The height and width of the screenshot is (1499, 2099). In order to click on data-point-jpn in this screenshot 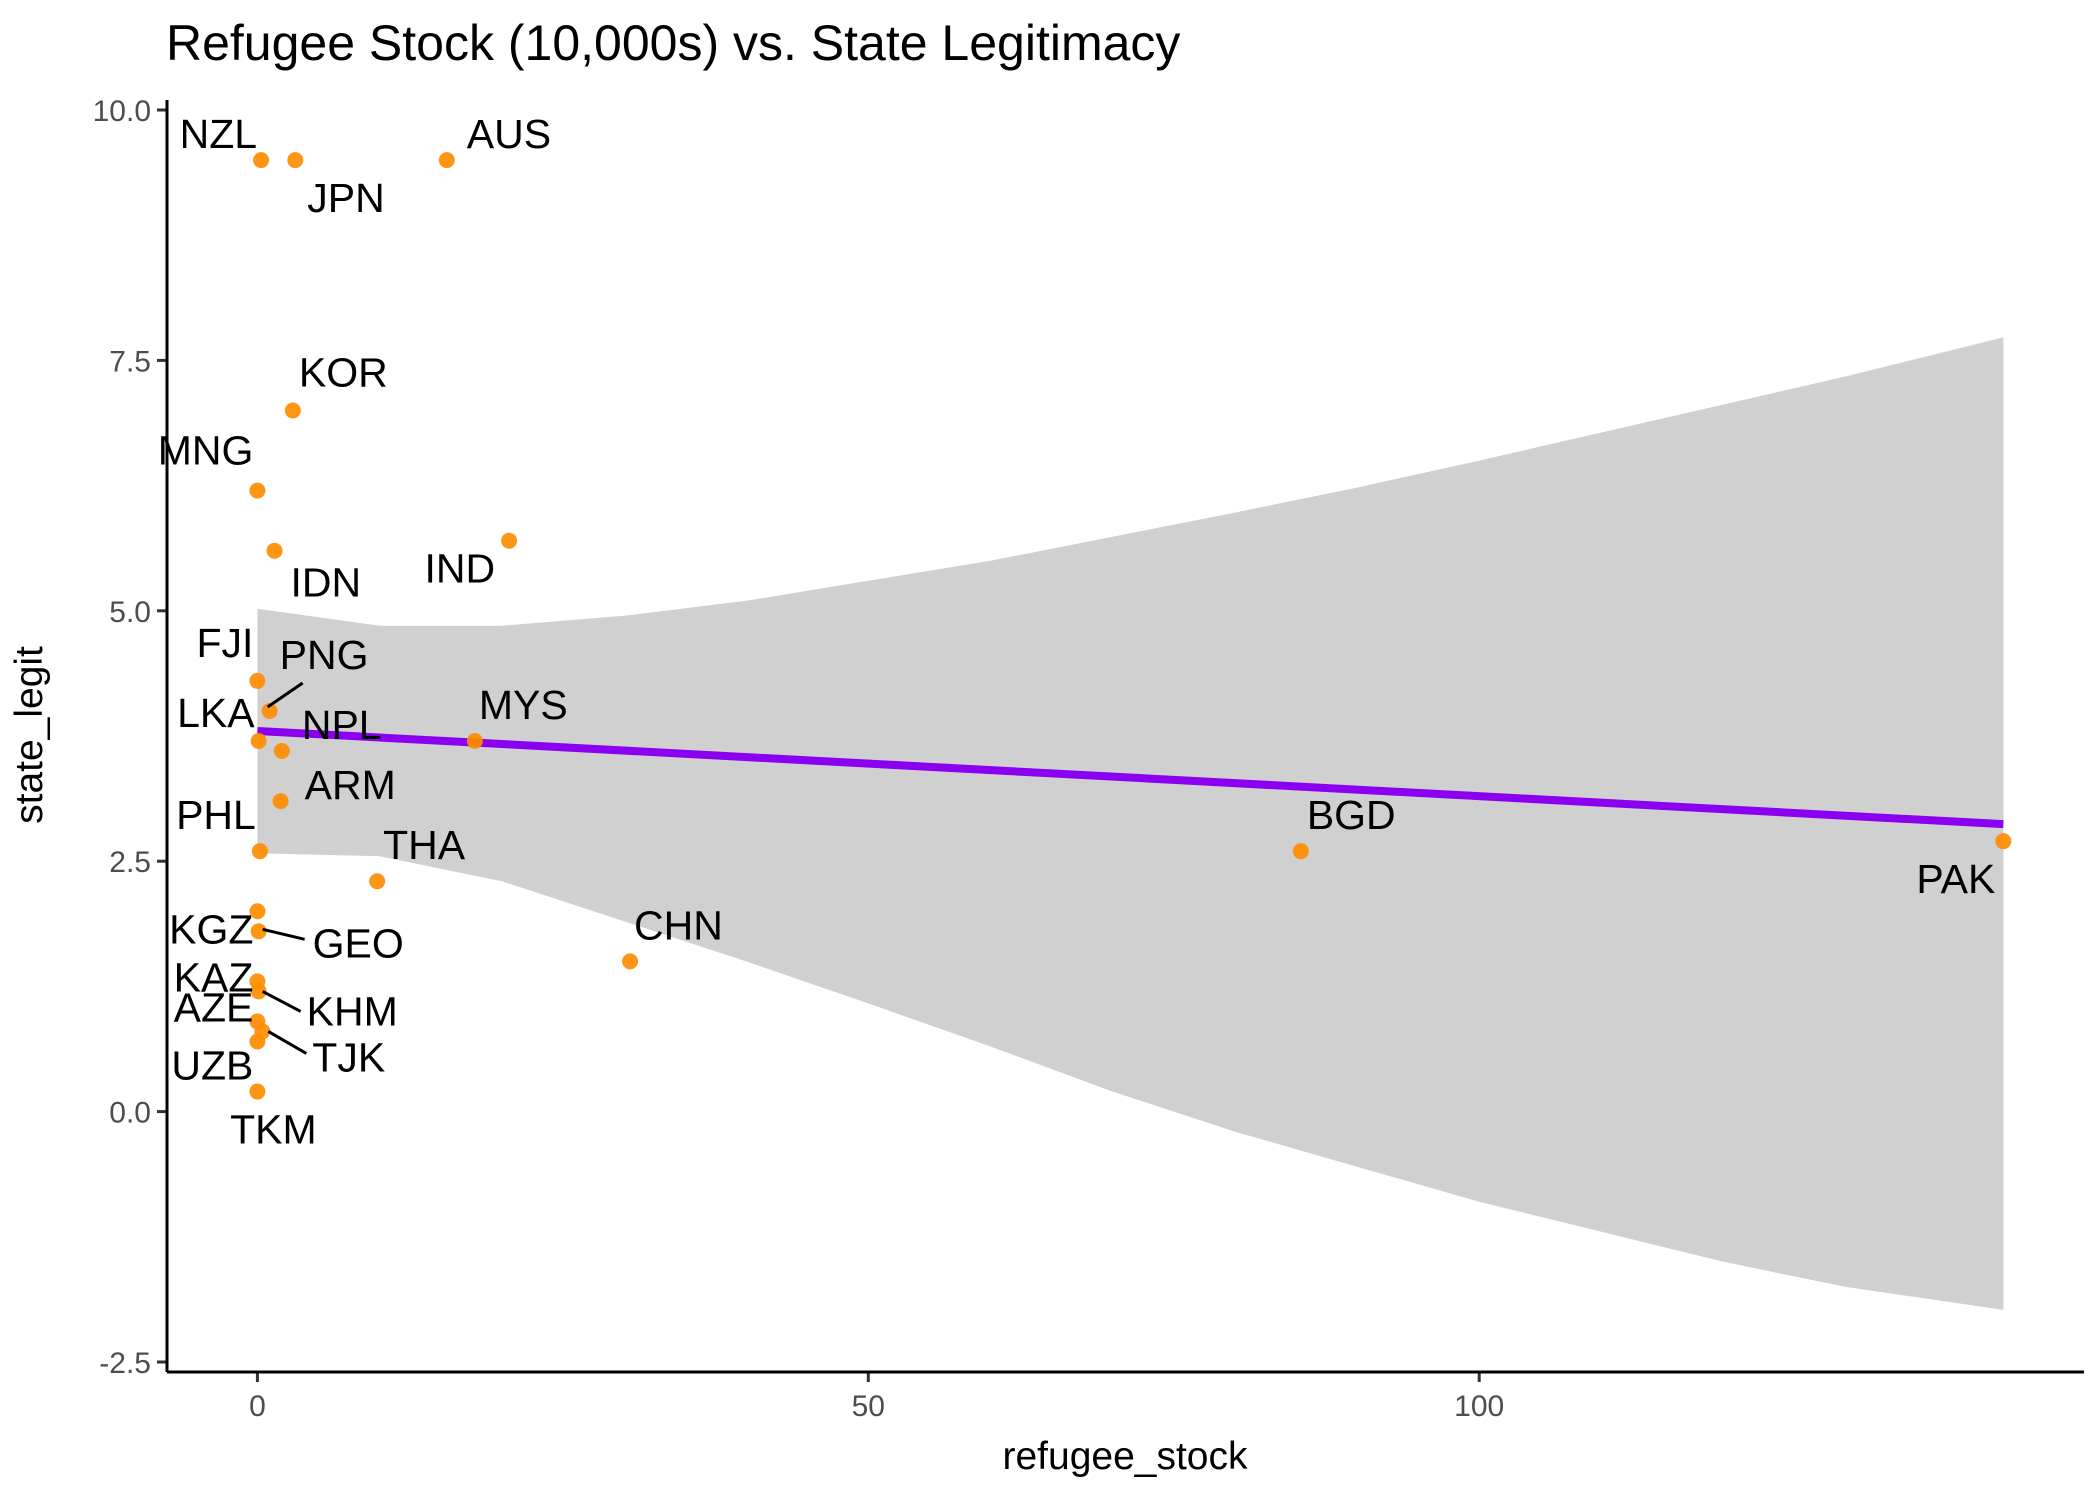, I will do `click(295, 160)`.